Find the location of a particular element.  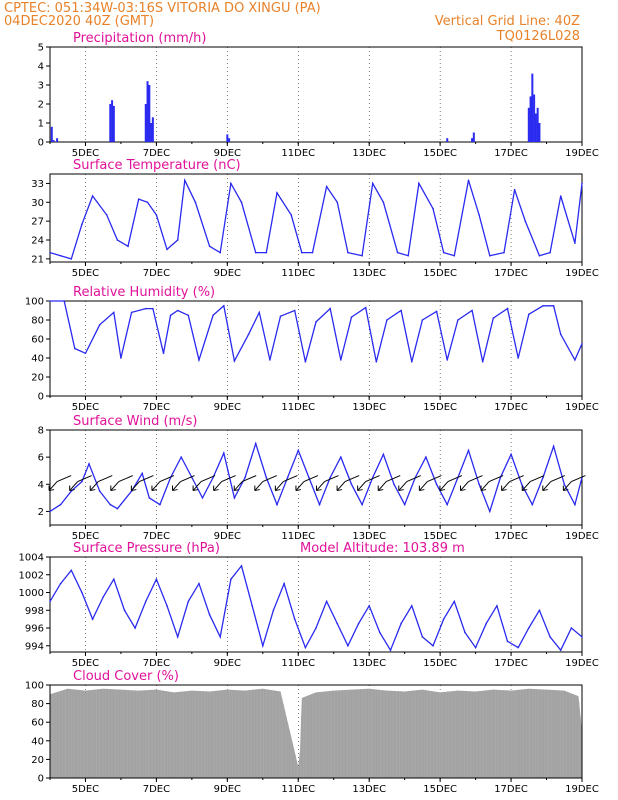

x-tick-label: 13DEC is located at coordinates (369, 663).